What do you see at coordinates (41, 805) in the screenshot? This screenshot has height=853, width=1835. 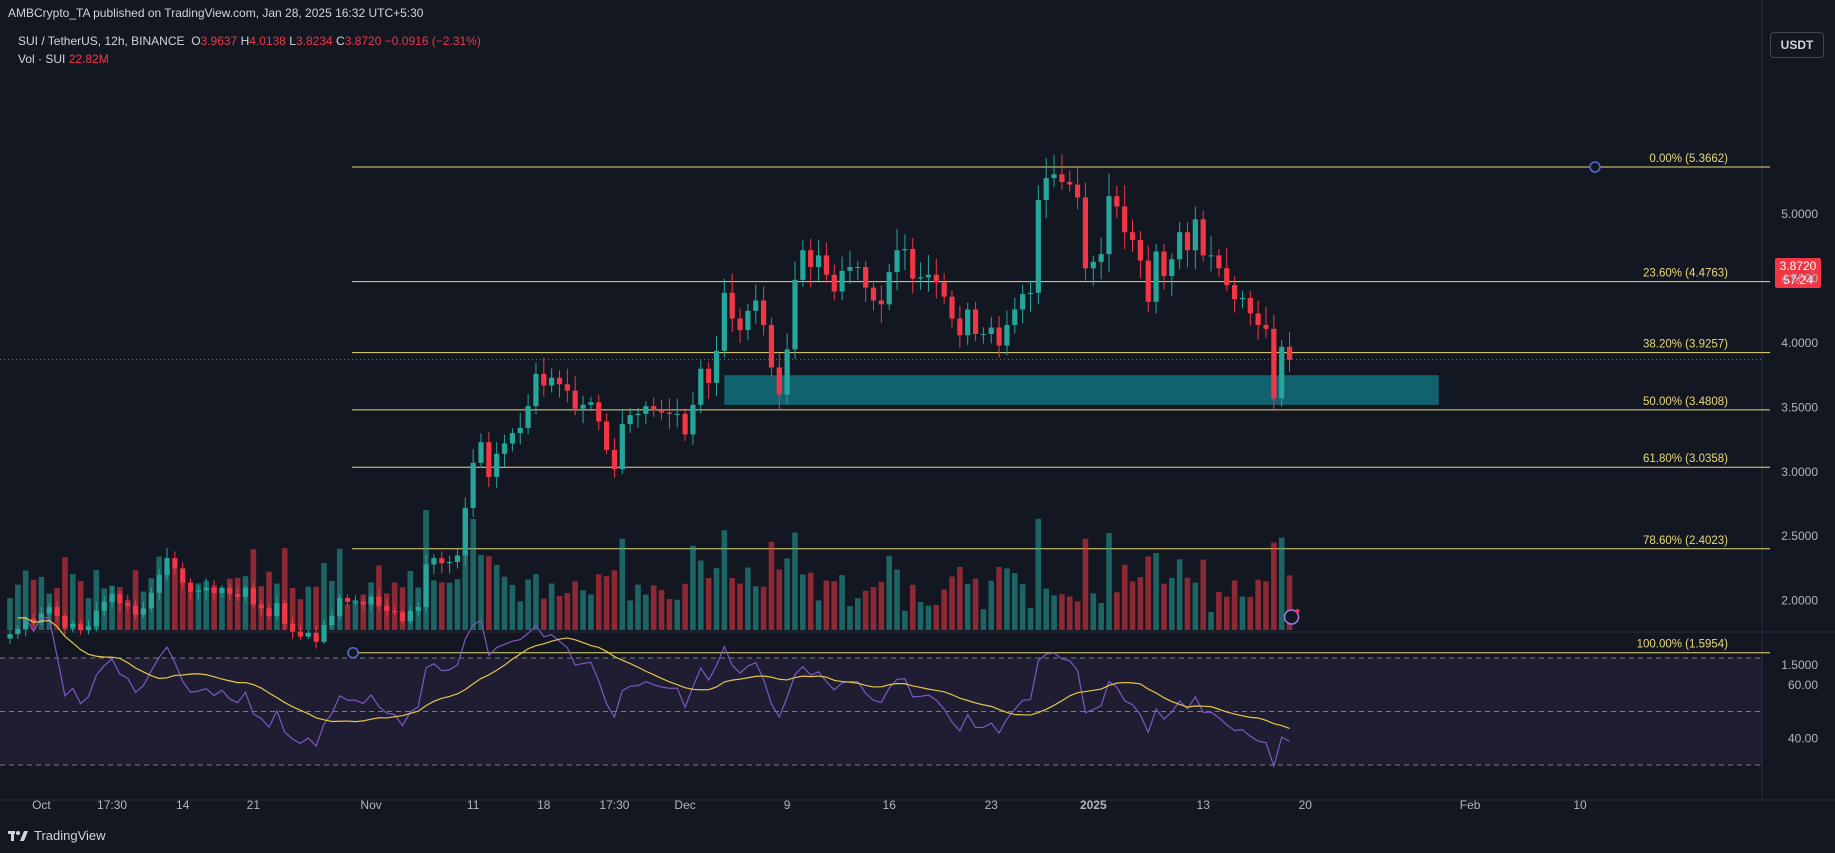 I see `x-tick-label: Oct` at bounding box center [41, 805].